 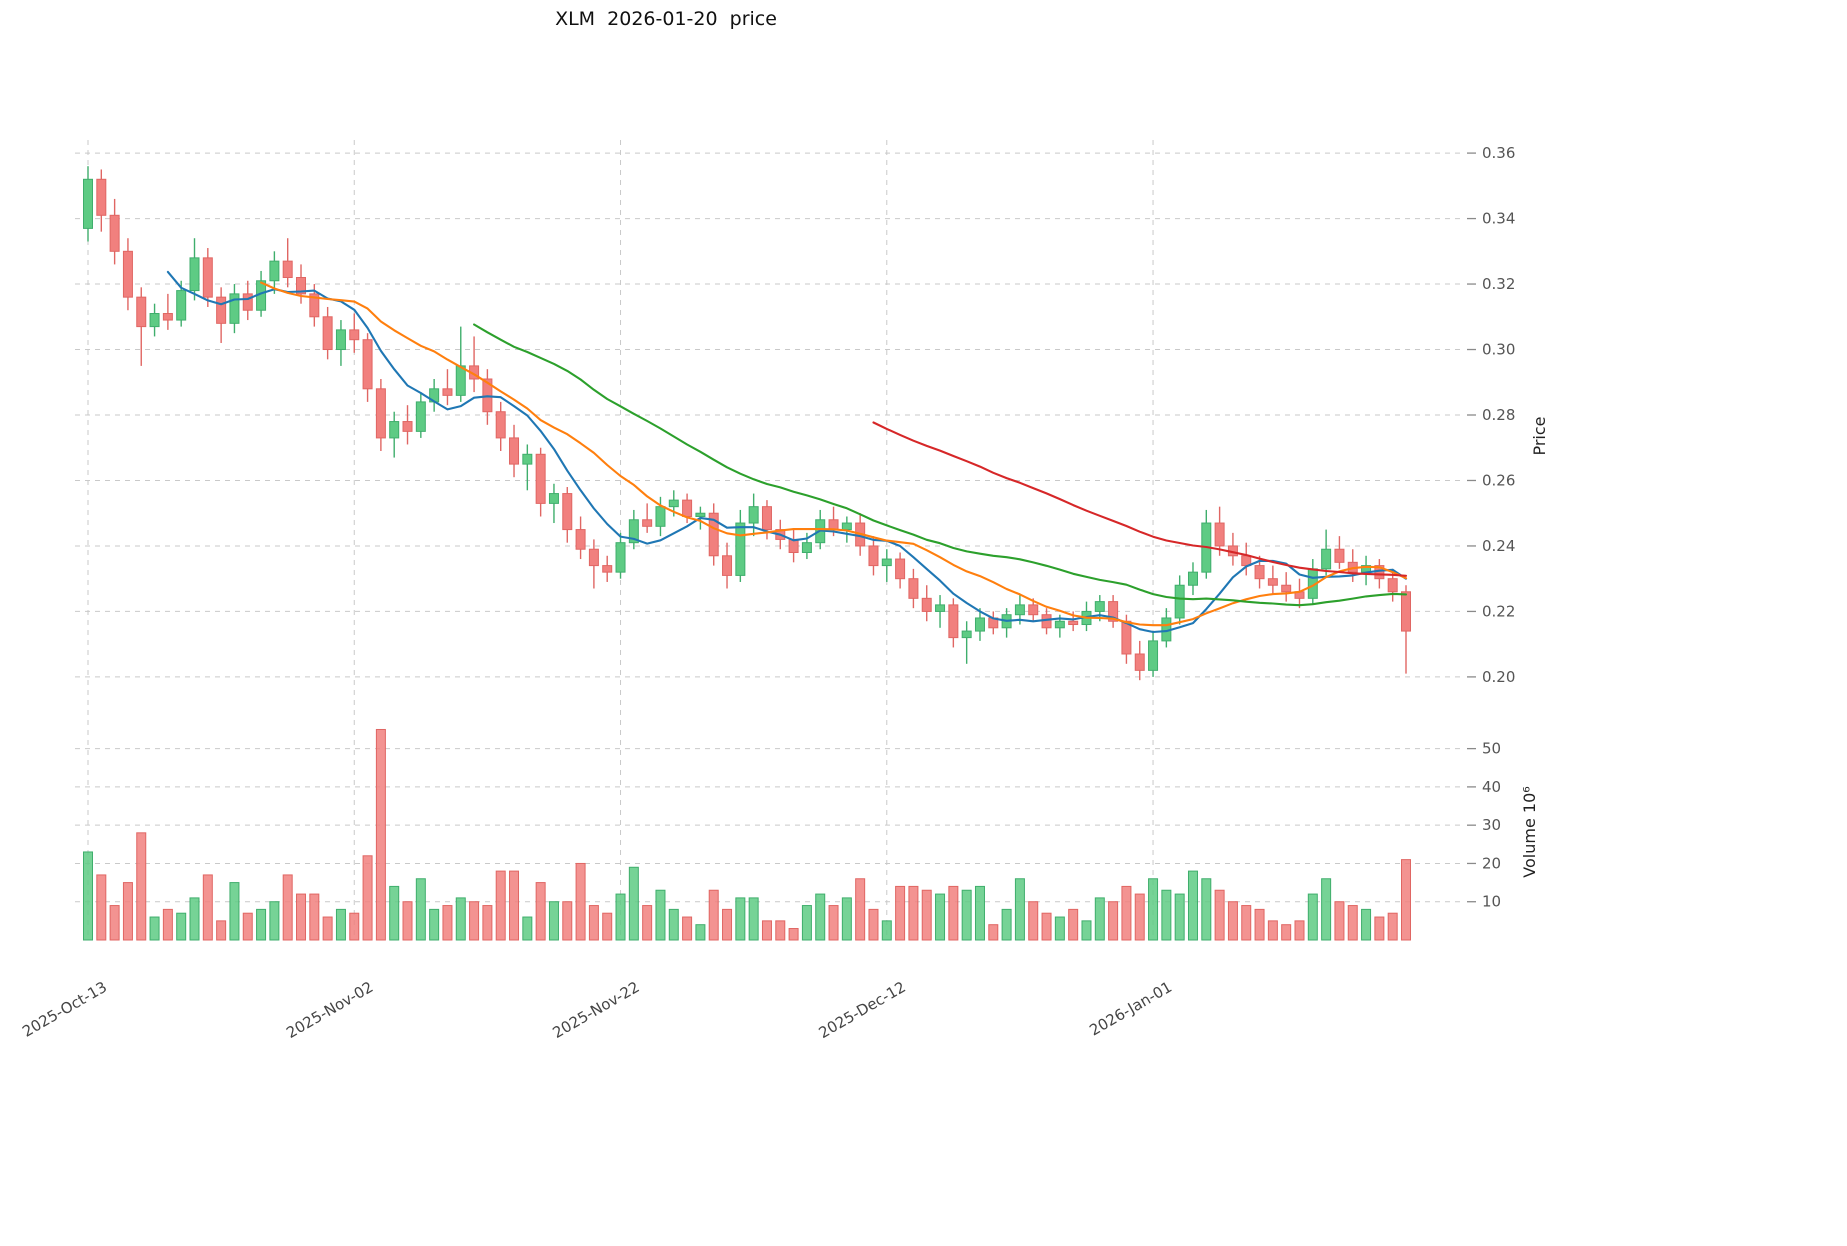 I want to click on volume-tick-label: 10, so click(x=1491, y=902).